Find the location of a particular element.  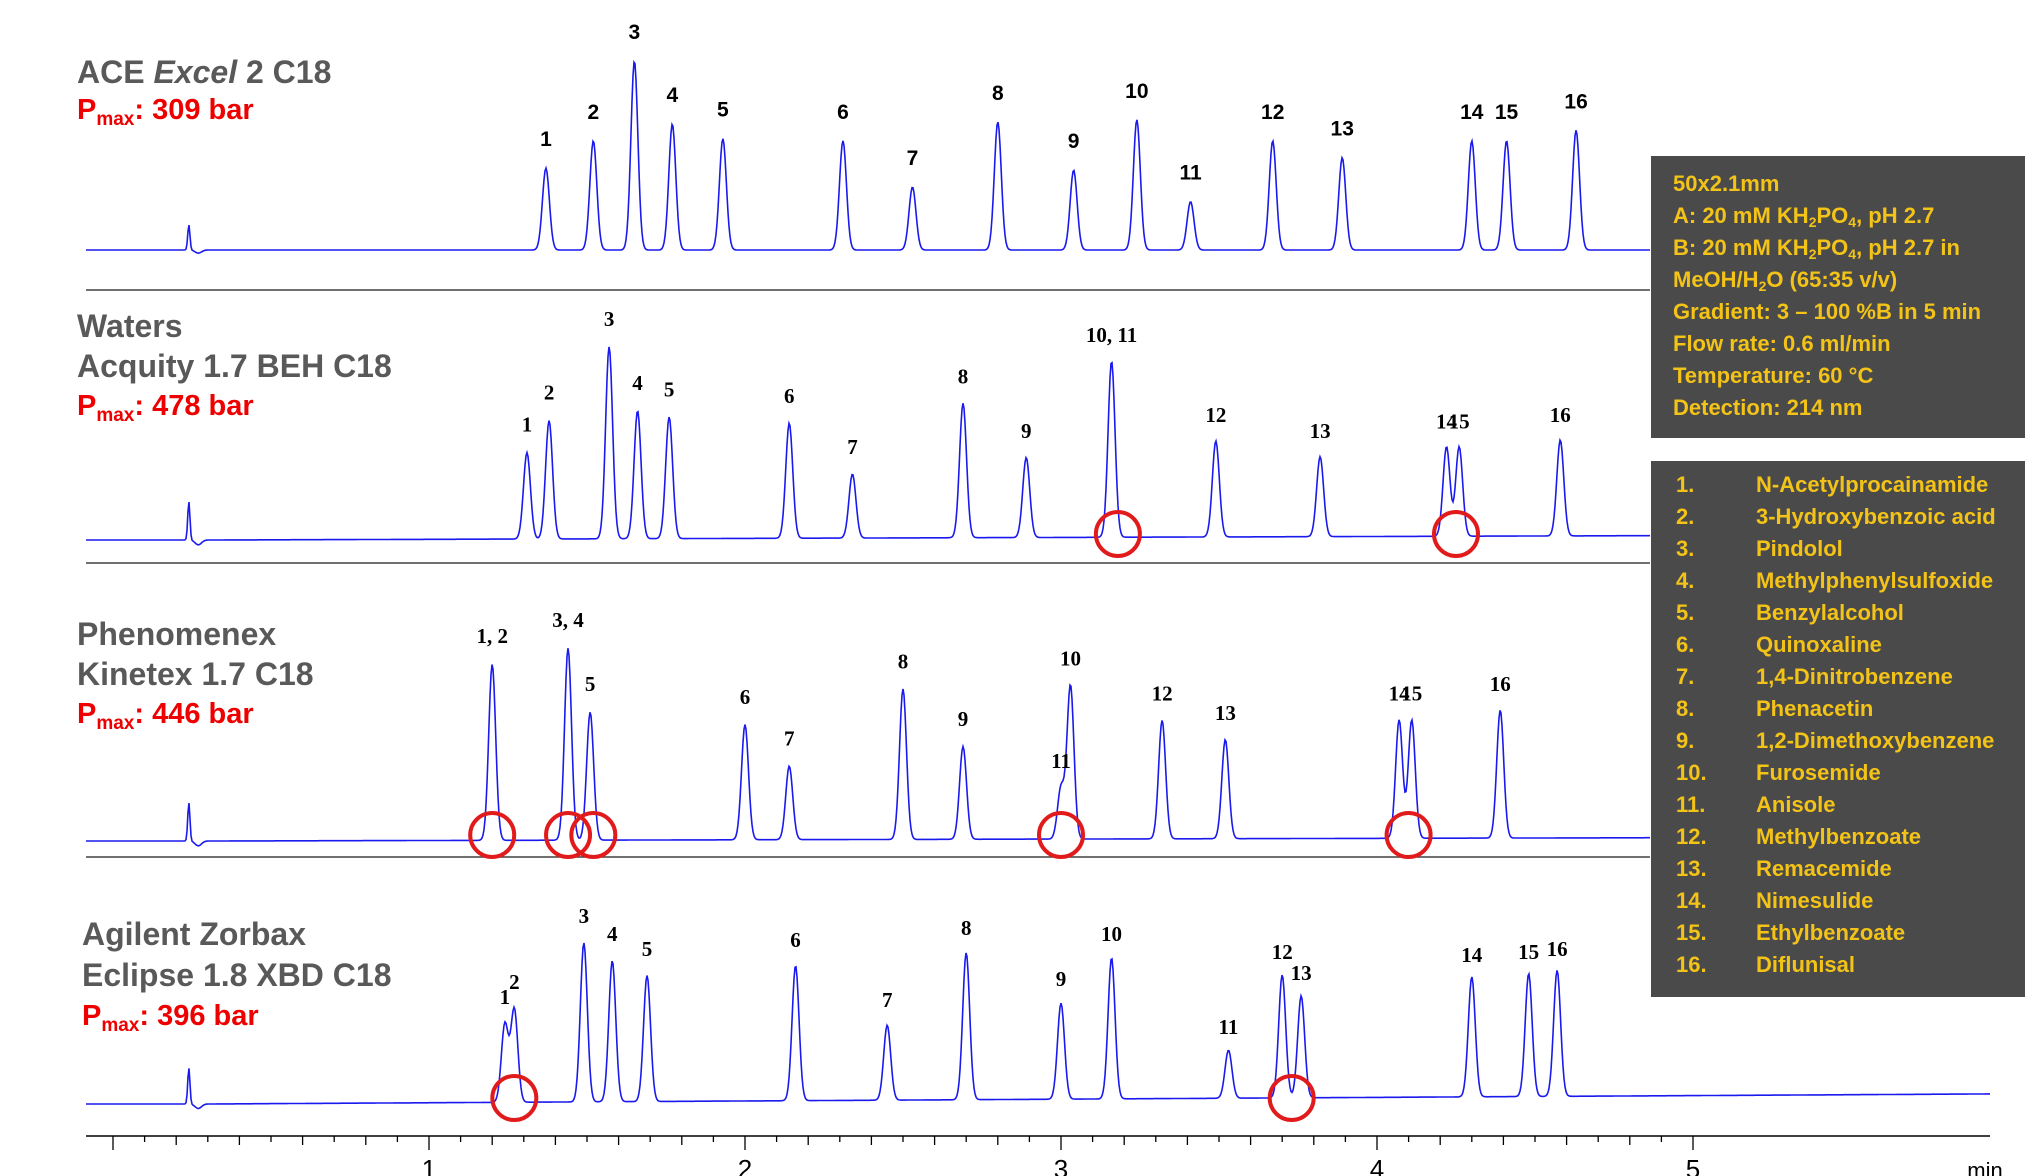

pmax-ace: Pmax: 309 bar is located at coordinates (165, 112).